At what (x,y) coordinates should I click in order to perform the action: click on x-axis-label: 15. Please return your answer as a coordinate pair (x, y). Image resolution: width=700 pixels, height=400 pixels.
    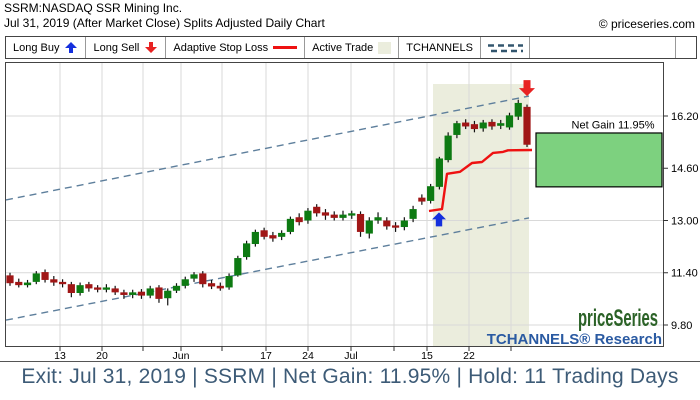
    Looking at the image, I should click on (427, 356).